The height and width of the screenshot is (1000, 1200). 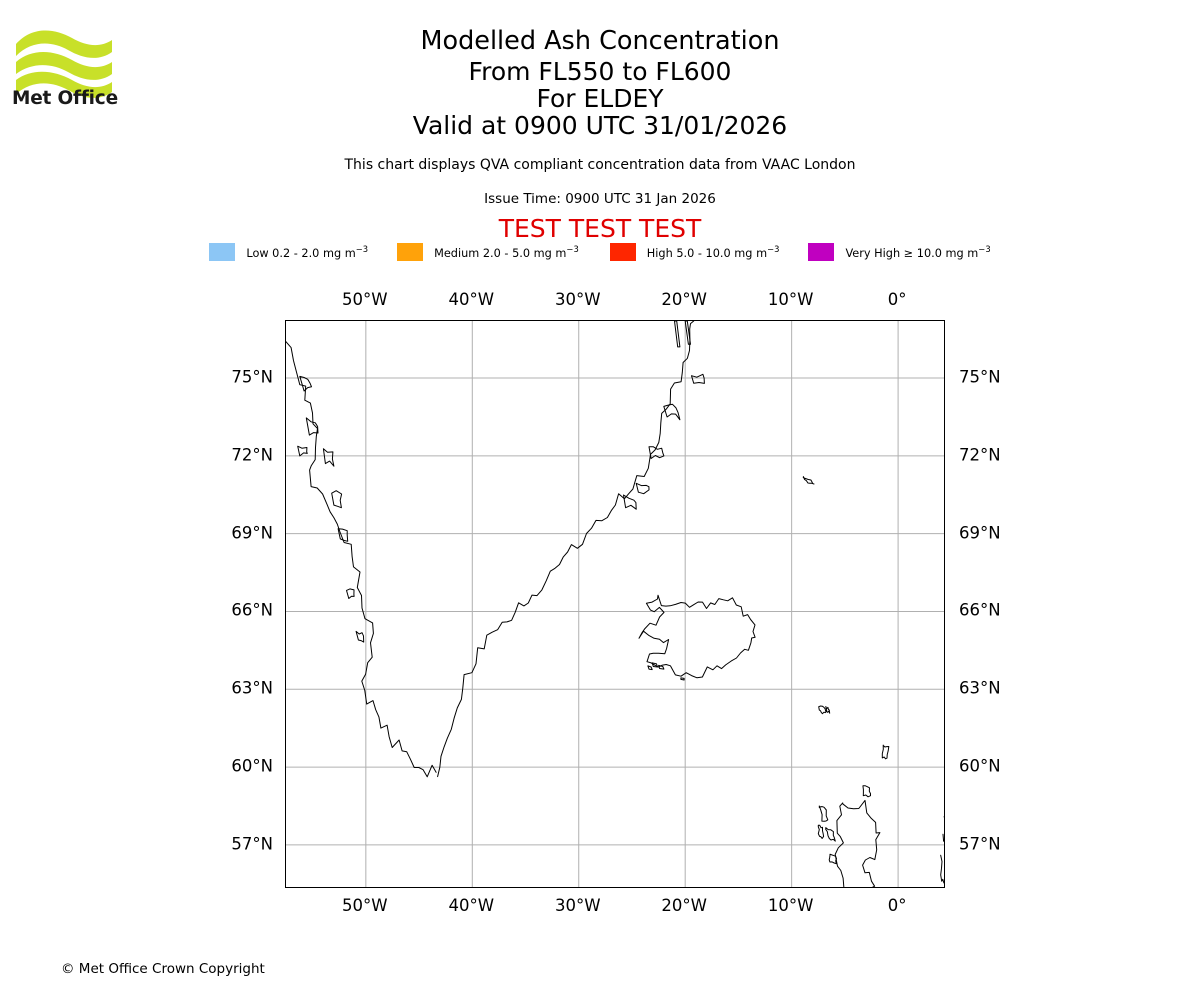 I want to click on met-office-logo-text: Met Office, so click(x=65, y=98).